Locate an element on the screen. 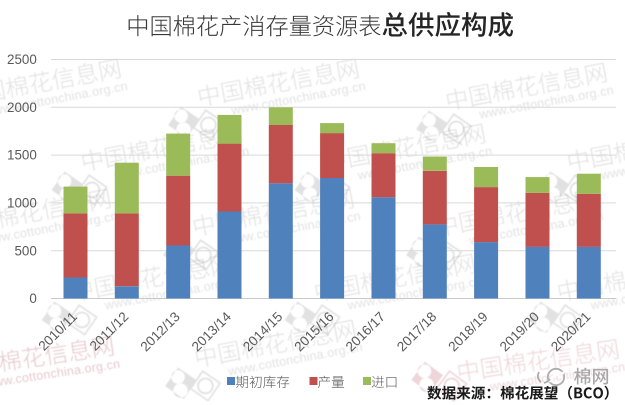 The height and width of the screenshot is (405, 625). svg-text: 2012/13 is located at coordinates (159, 331).